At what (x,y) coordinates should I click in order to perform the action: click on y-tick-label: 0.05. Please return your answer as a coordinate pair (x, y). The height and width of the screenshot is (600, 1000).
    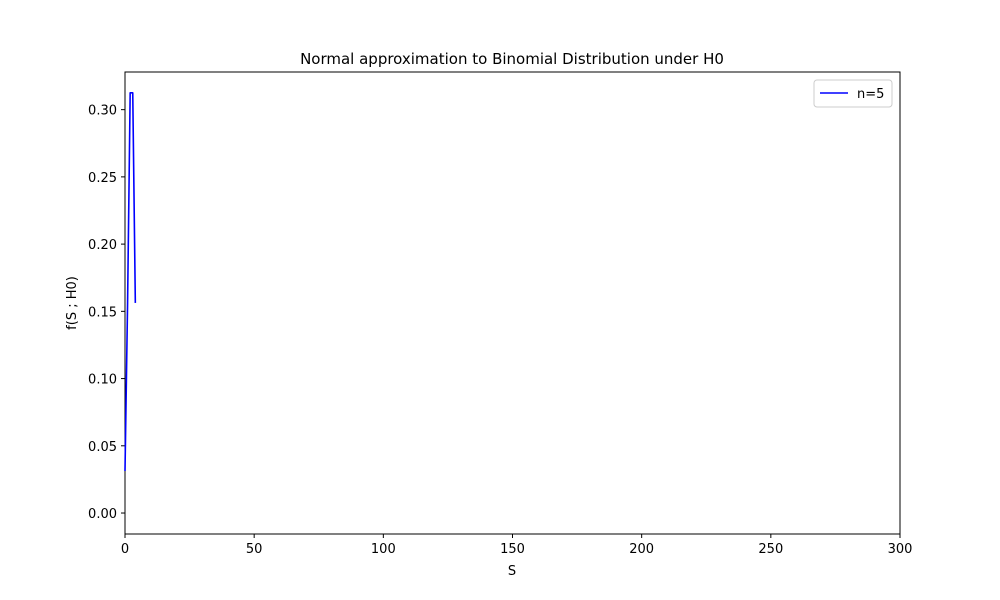
    Looking at the image, I should click on (102, 447).